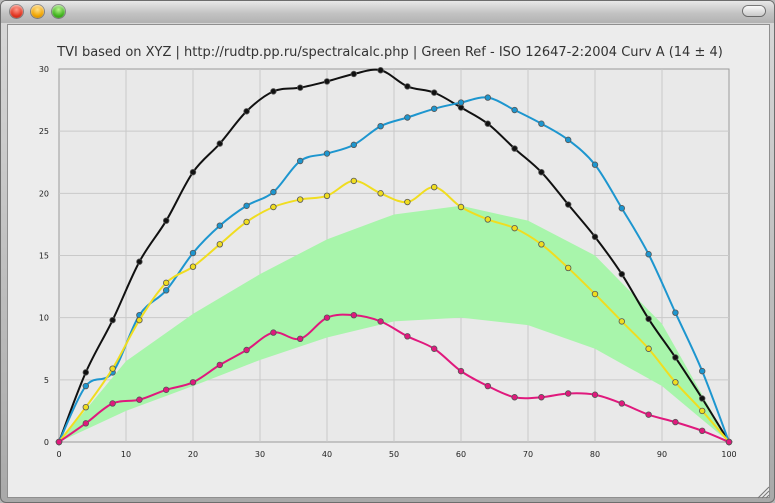  Describe the element at coordinates (728, 454) in the screenshot. I see `x-tick-label: 100` at that location.